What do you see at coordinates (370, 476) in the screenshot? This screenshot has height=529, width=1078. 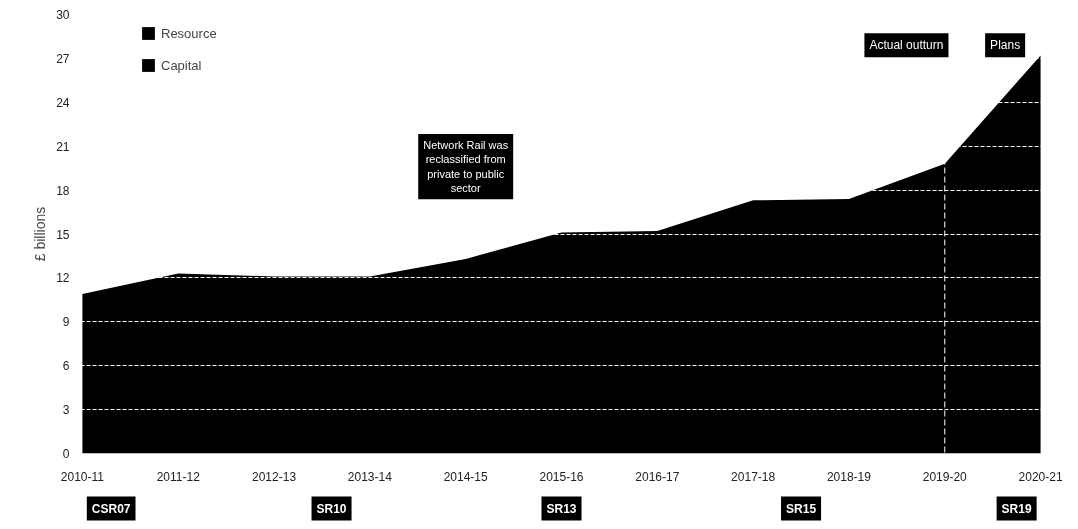 I see `x-tick-label: 2013-14` at bounding box center [370, 476].